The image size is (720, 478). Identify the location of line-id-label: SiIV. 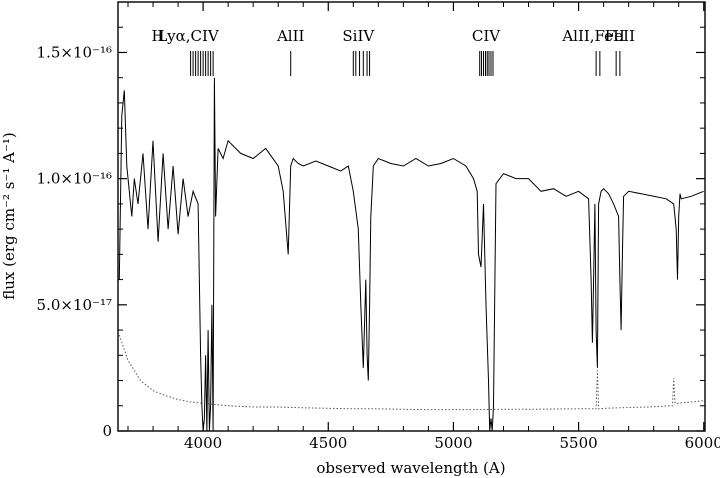
(358, 36).